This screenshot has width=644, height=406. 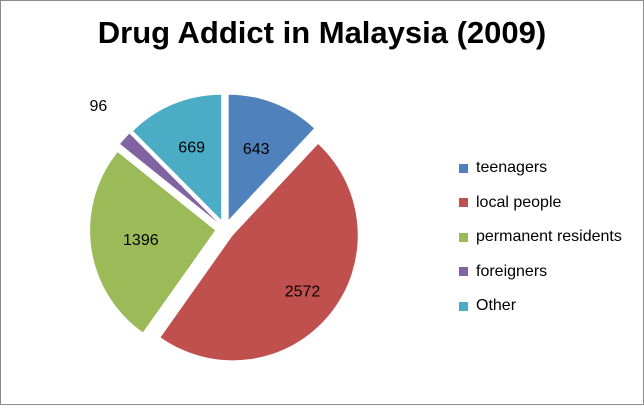 What do you see at coordinates (463, 306) in the screenshot?
I see `legend-swatch-other` at bounding box center [463, 306].